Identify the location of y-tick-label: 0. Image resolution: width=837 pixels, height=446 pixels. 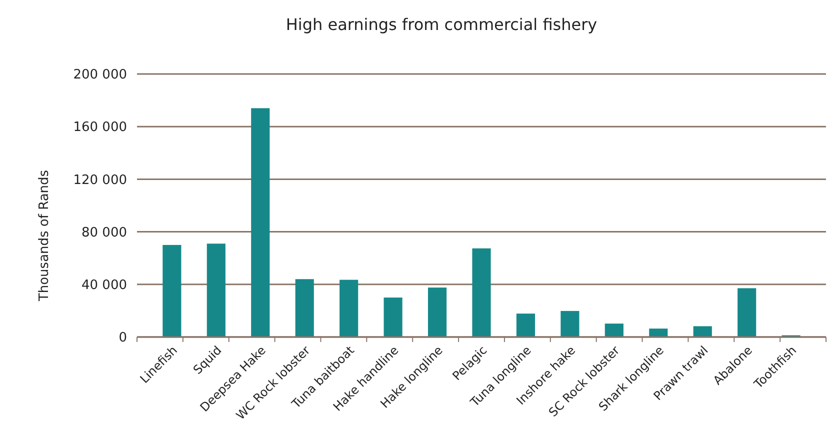
(122, 338).